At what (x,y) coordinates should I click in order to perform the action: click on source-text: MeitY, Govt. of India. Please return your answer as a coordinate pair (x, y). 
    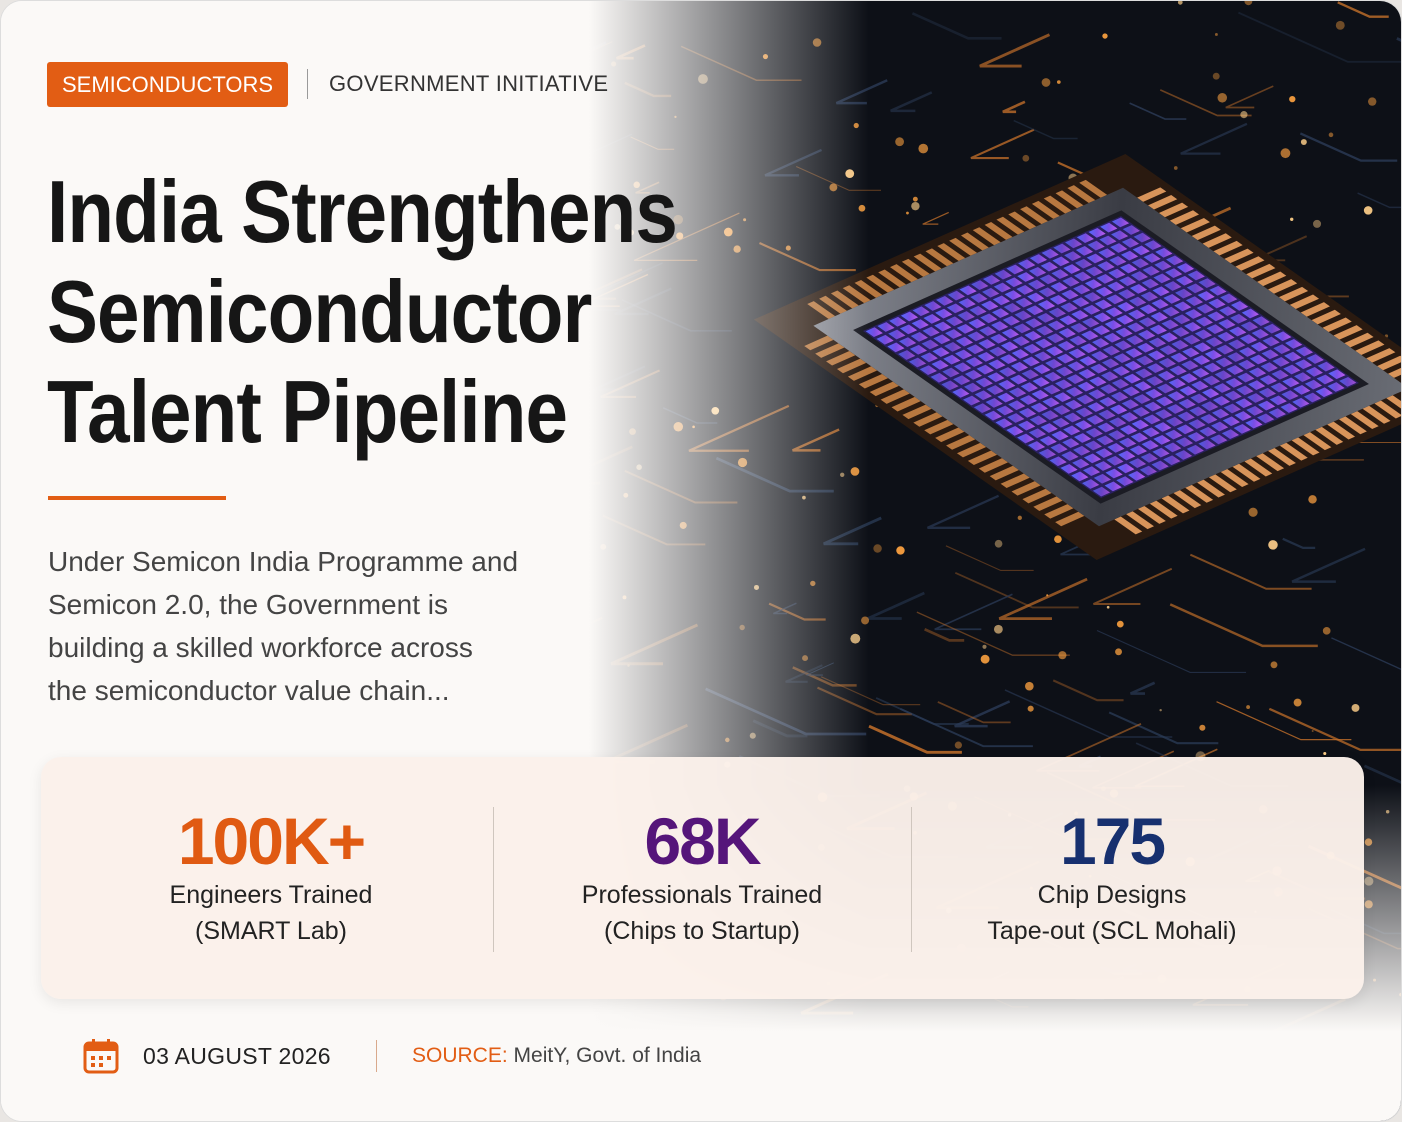
    Looking at the image, I should click on (607, 1055).